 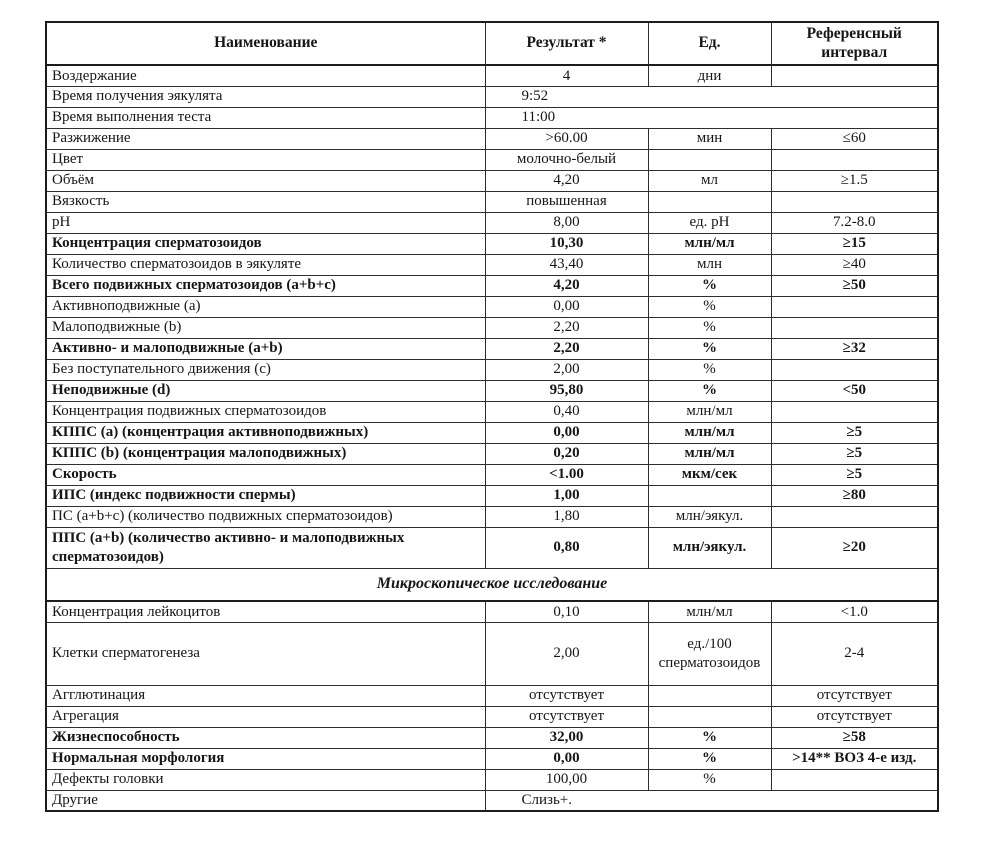 What do you see at coordinates (709, 43) in the screenshot?
I see `column-header-unit: Ед.` at bounding box center [709, 43].